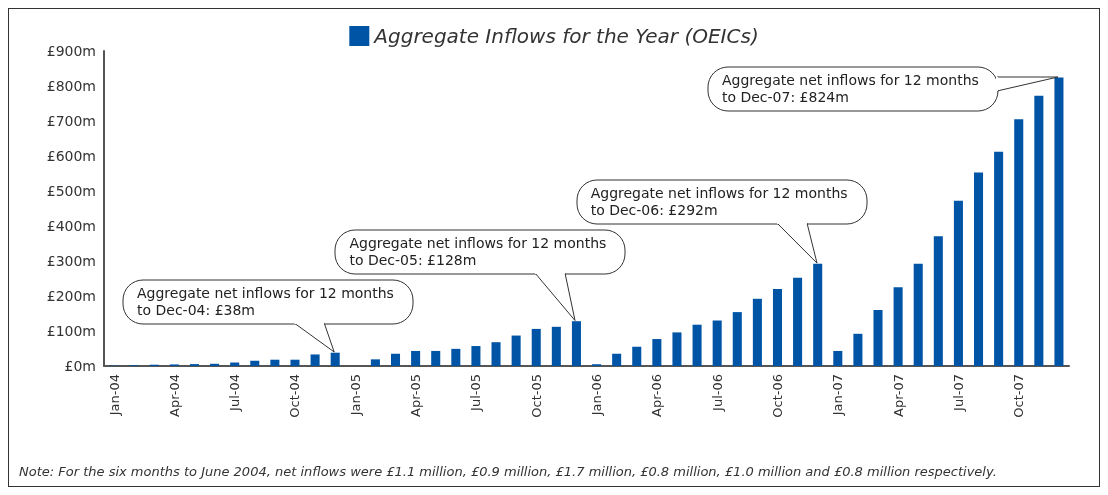  I want to click on x-tick-label: Jul-05, so click(476, 393).